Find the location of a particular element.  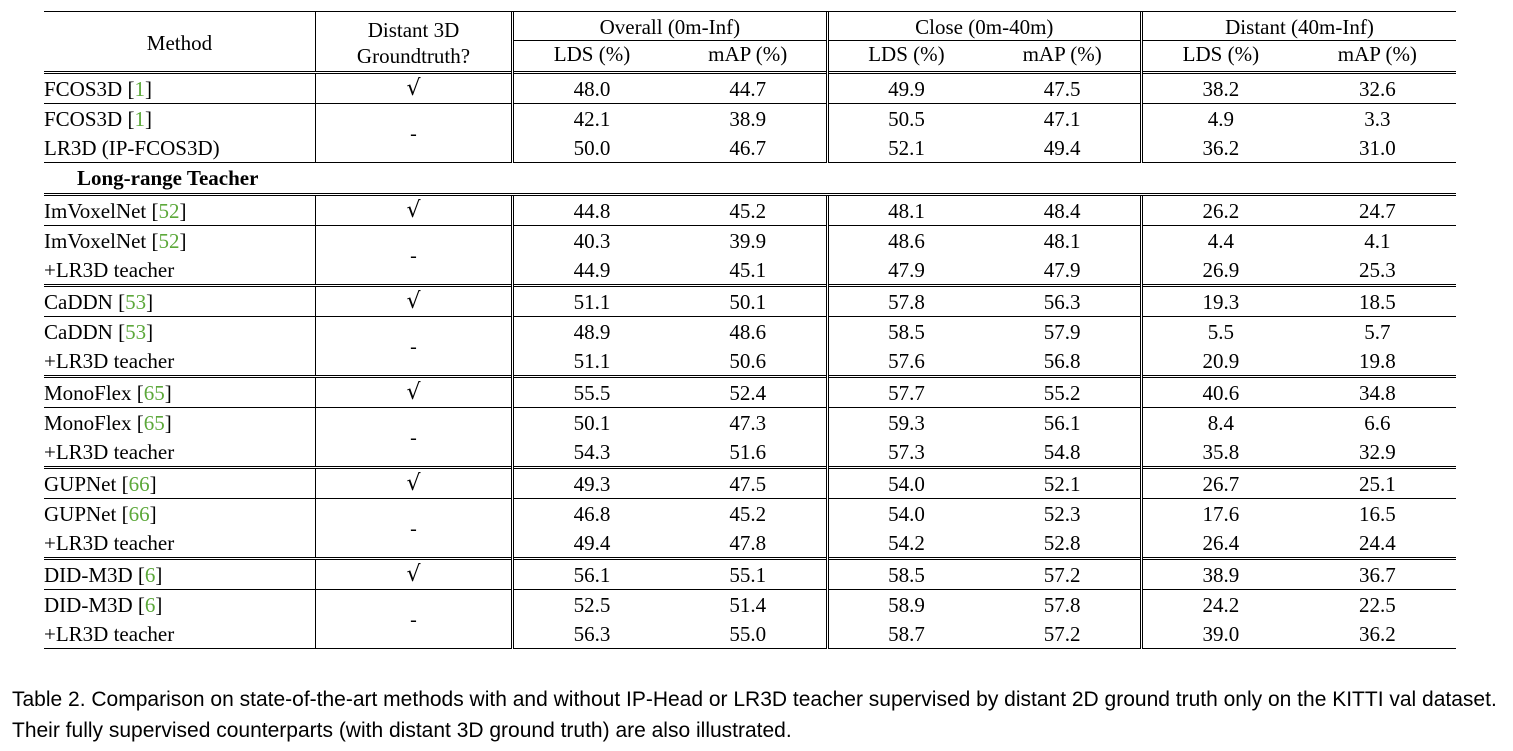

overall-map-value: 47.5 is located at coordinates (748, 482).